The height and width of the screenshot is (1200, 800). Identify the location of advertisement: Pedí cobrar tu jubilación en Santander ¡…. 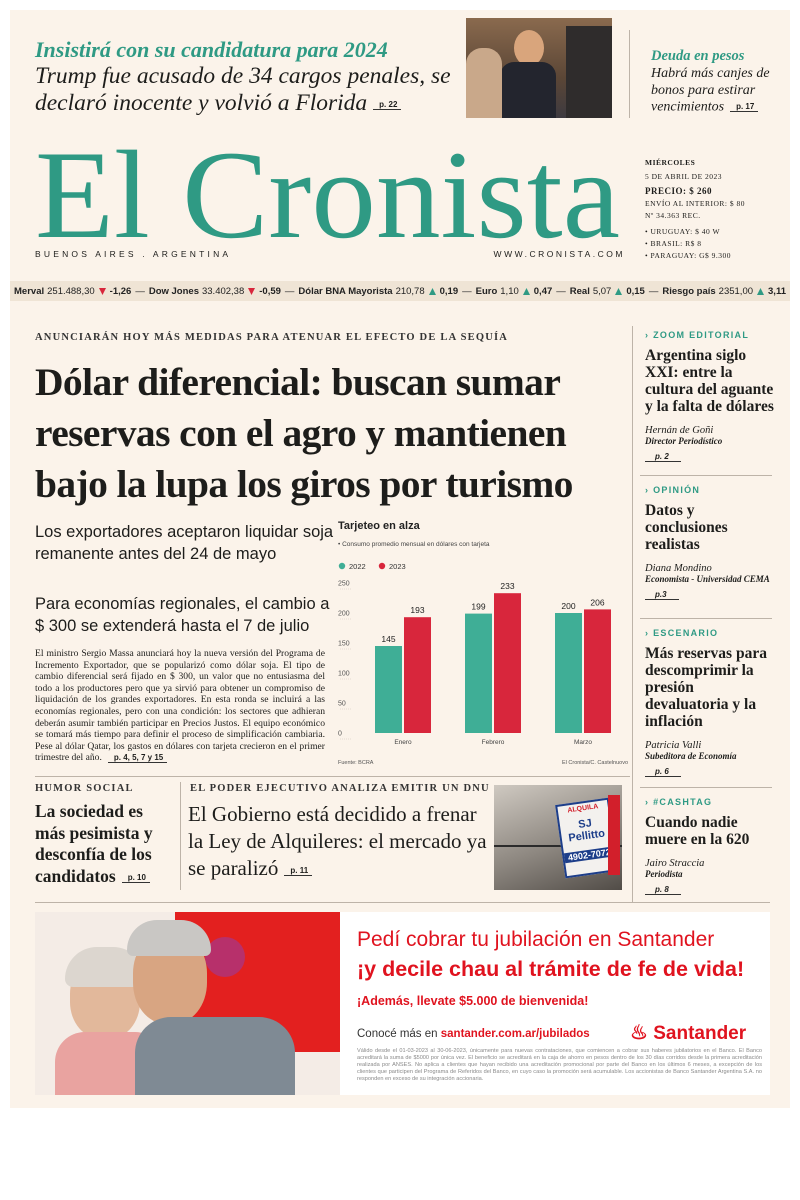
(402, 1003).